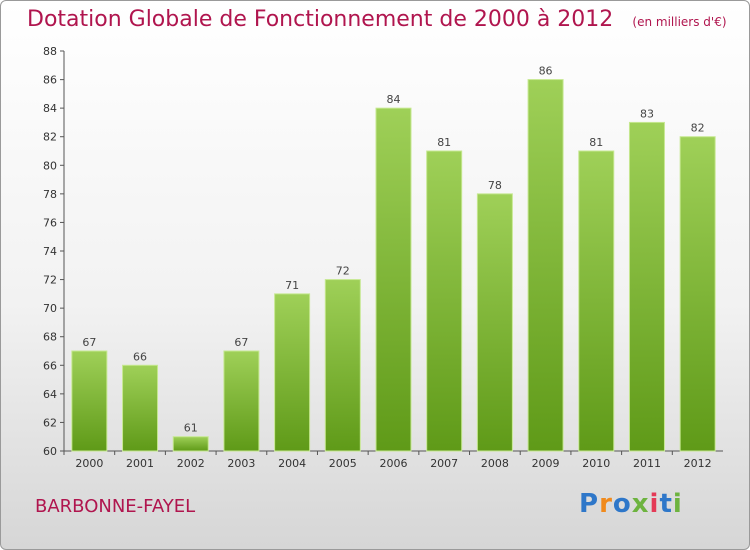 The width and height of the screenshot is (750, 550). What do you see at coordinates (589, 504) in the screenshot?
I see `logo-letter: P` at bounding box center [589, 504].